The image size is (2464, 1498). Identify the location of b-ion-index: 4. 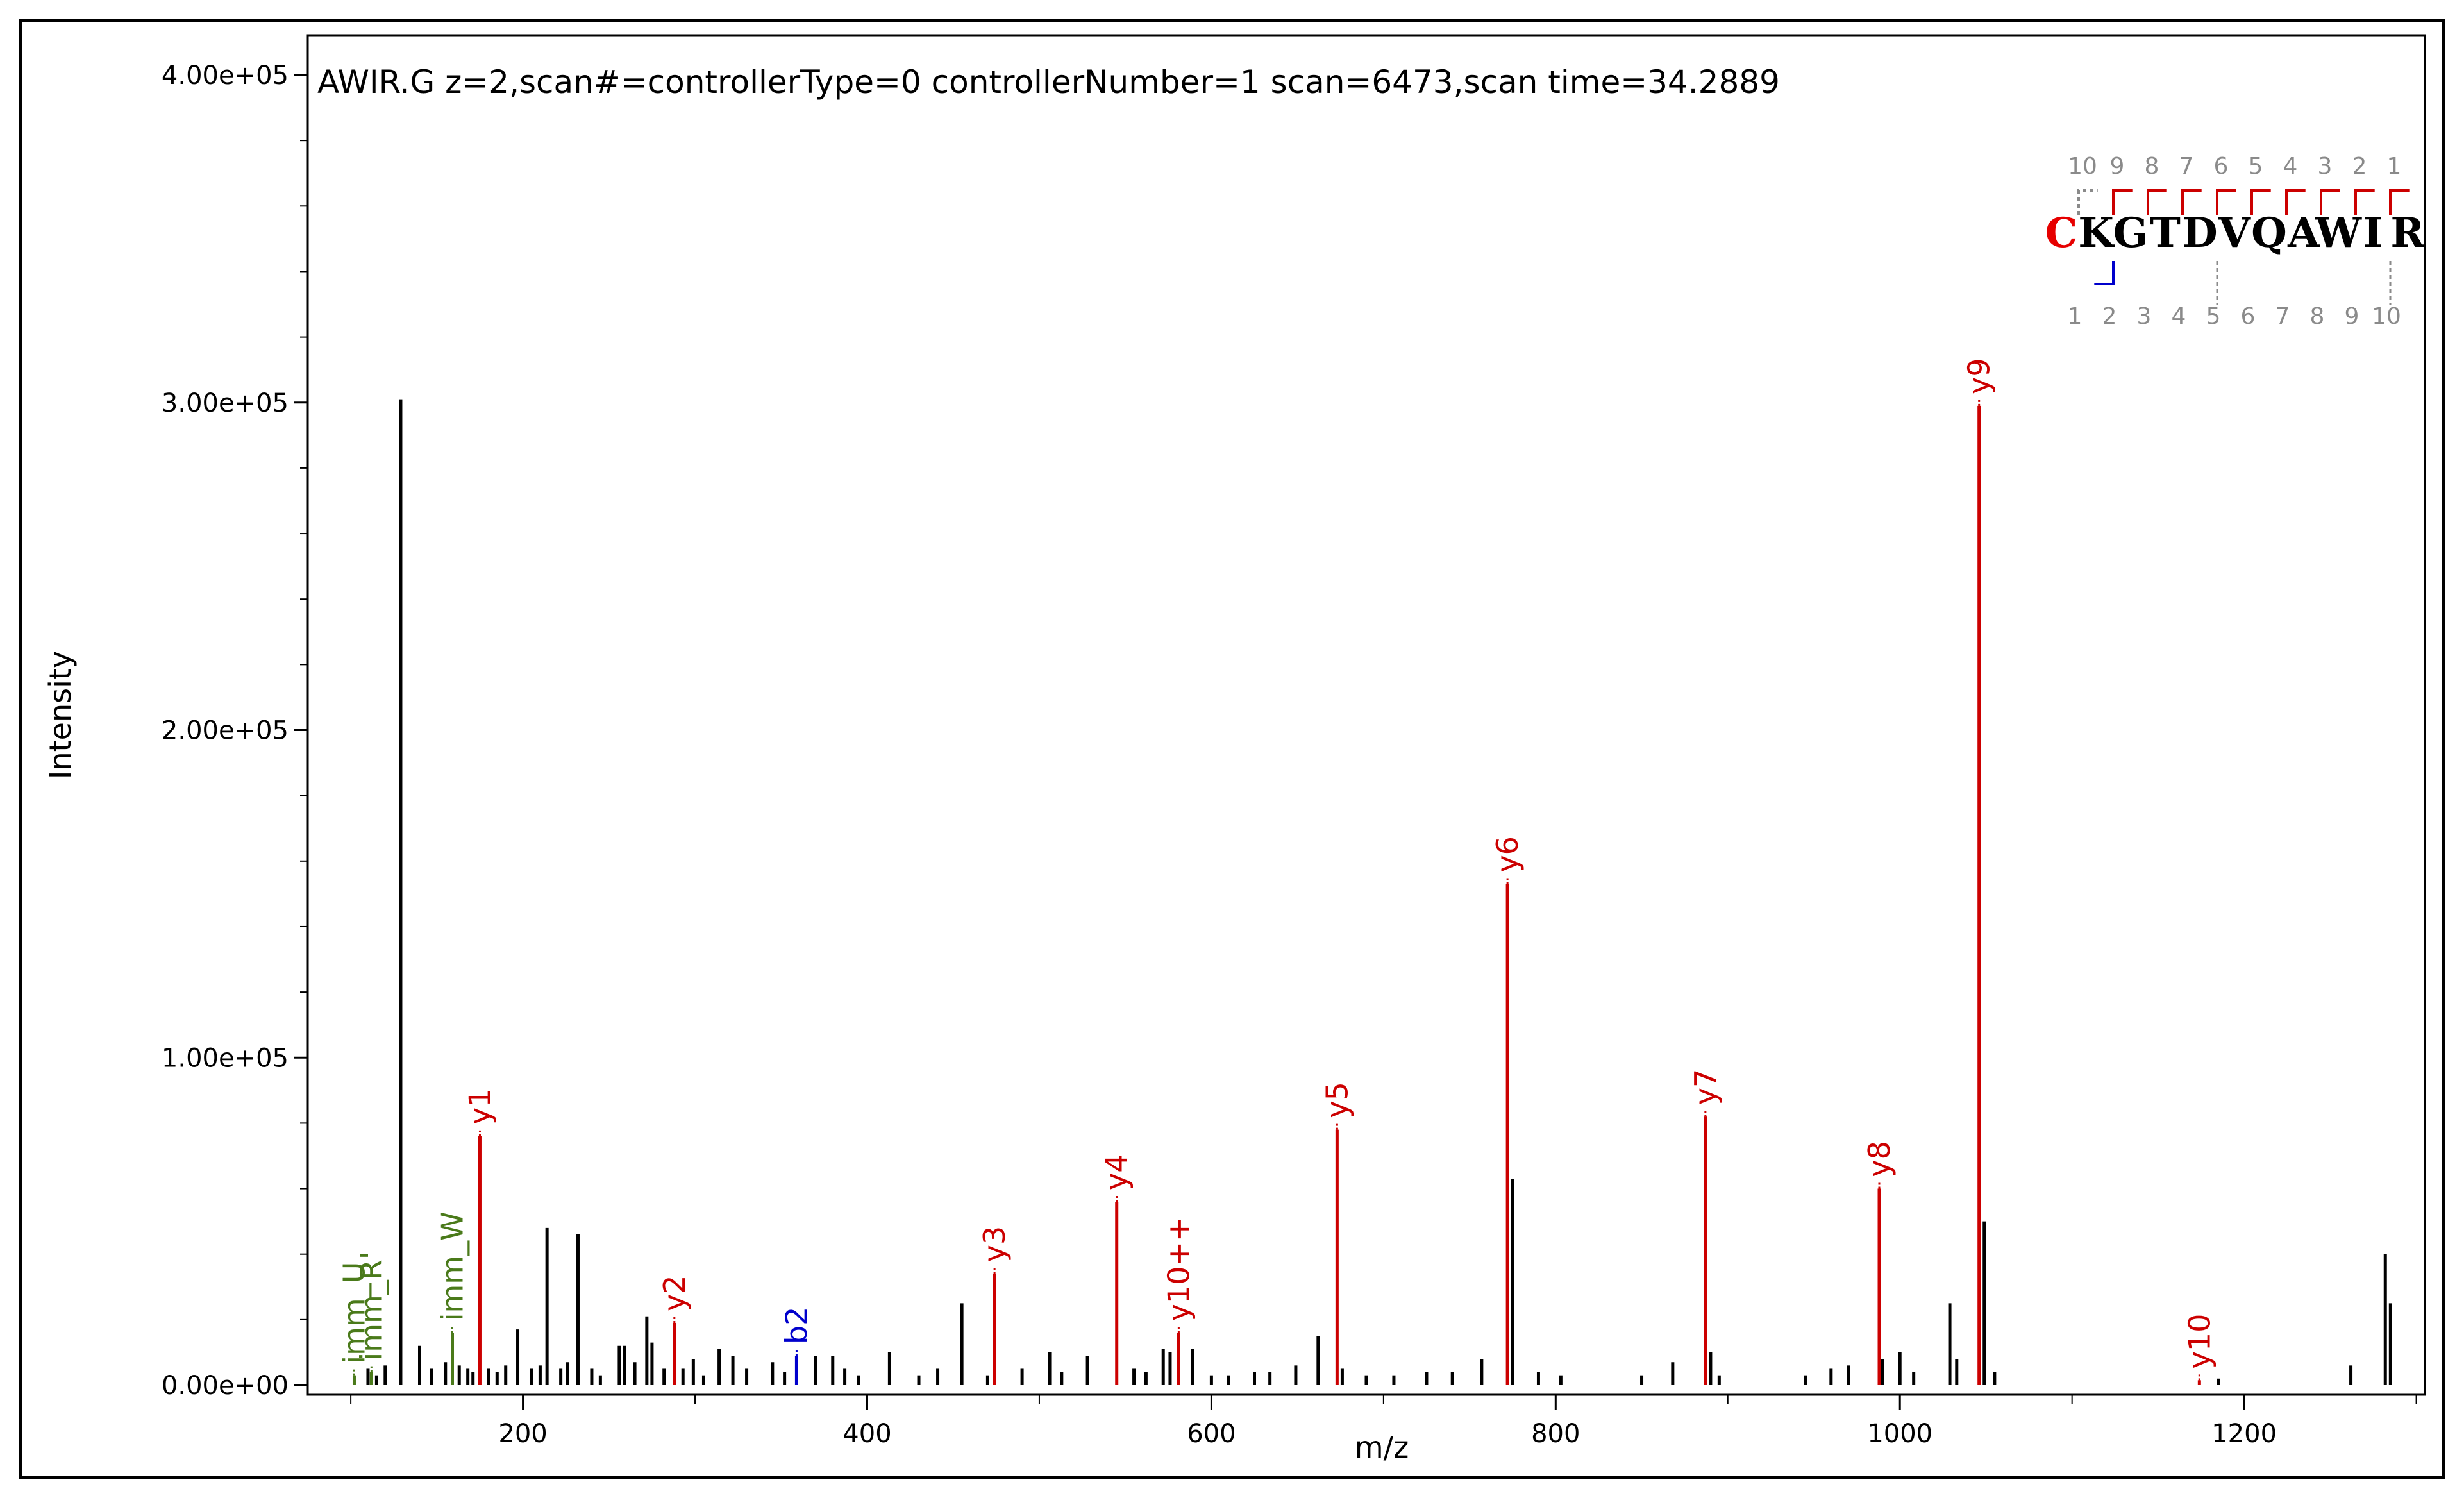
(2179, 316).